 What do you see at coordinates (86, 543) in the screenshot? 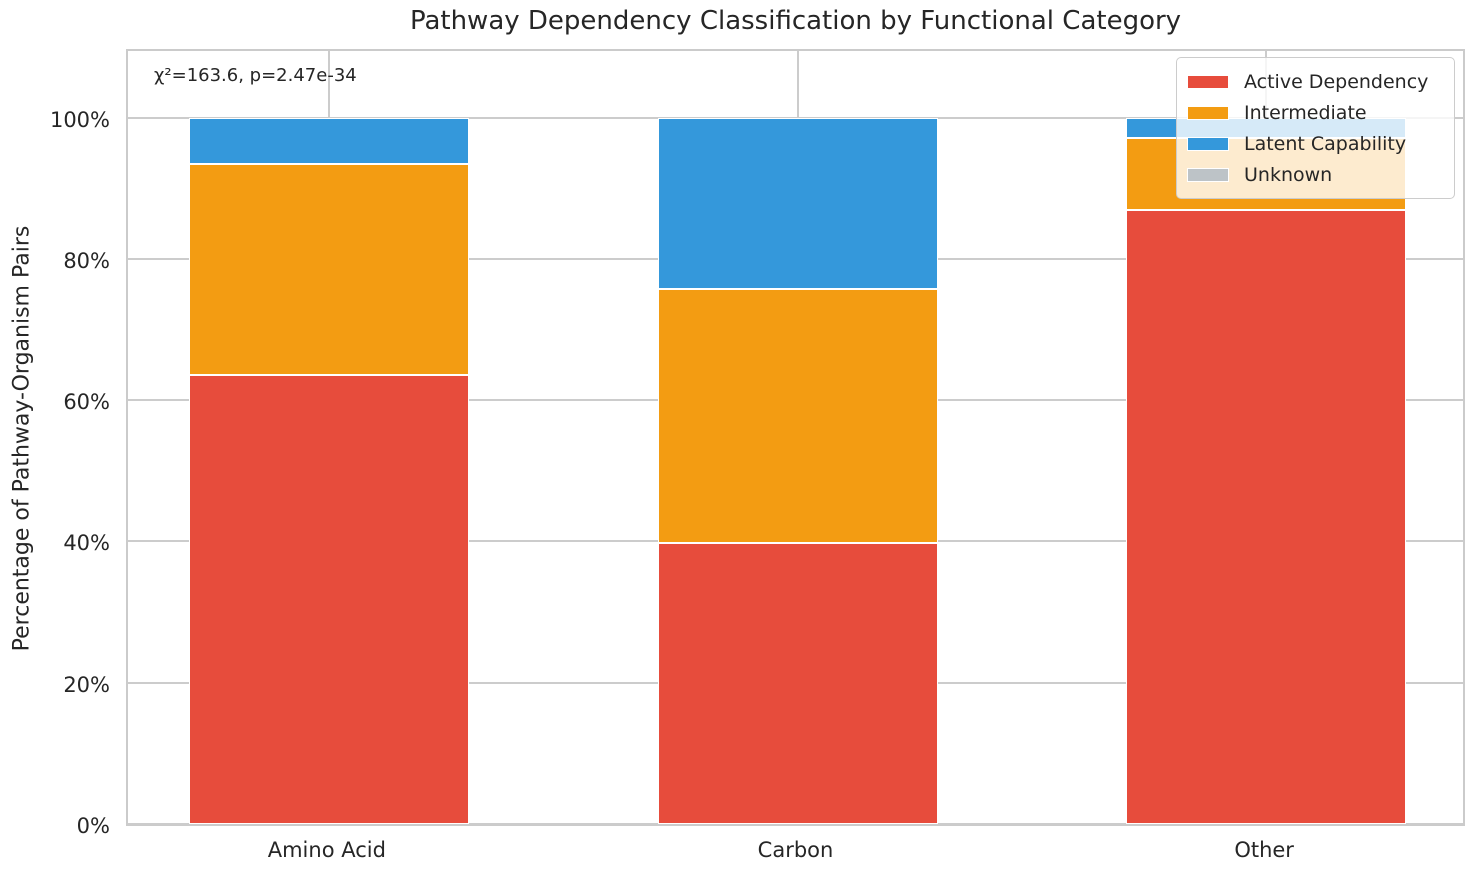
I see `y-tick-40: 40%` at bounding box center [86, 543].